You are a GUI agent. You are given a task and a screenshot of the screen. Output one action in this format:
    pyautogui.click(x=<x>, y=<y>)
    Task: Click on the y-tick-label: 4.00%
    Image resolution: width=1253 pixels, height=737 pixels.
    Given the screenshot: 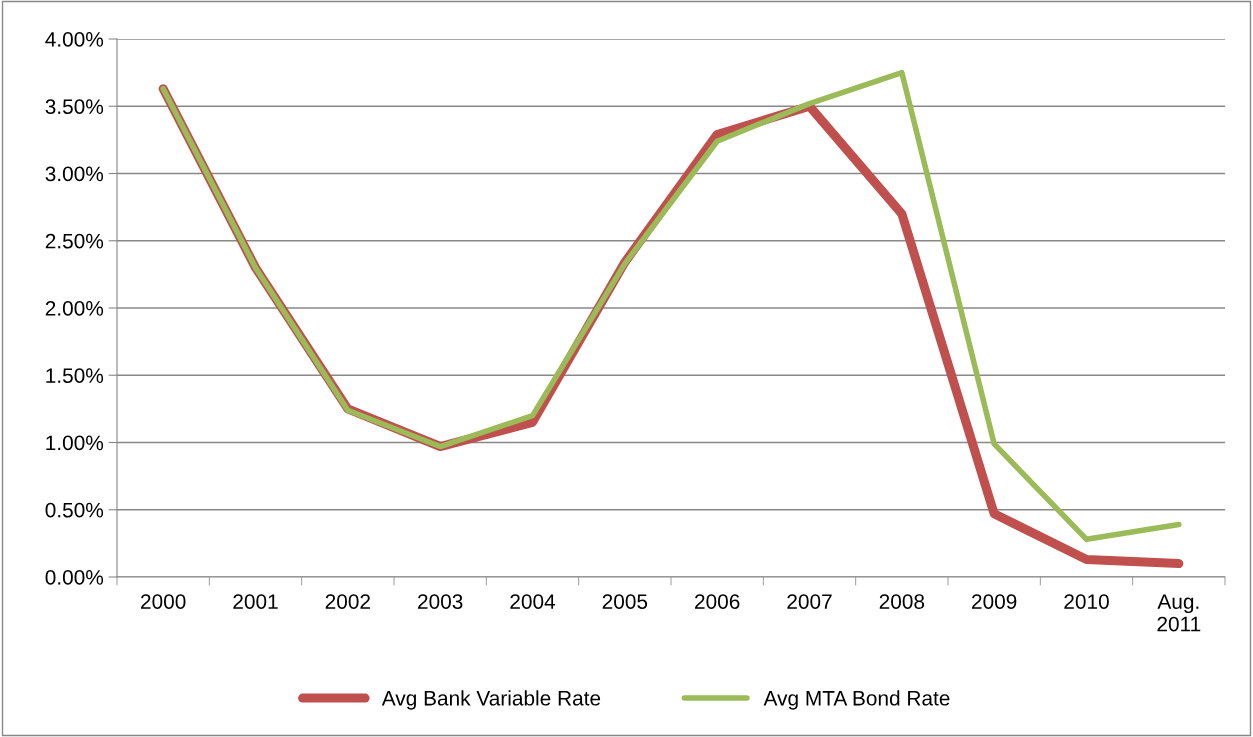 What is the action you would take?
    pyautogui.click(x=74, y=39)
    